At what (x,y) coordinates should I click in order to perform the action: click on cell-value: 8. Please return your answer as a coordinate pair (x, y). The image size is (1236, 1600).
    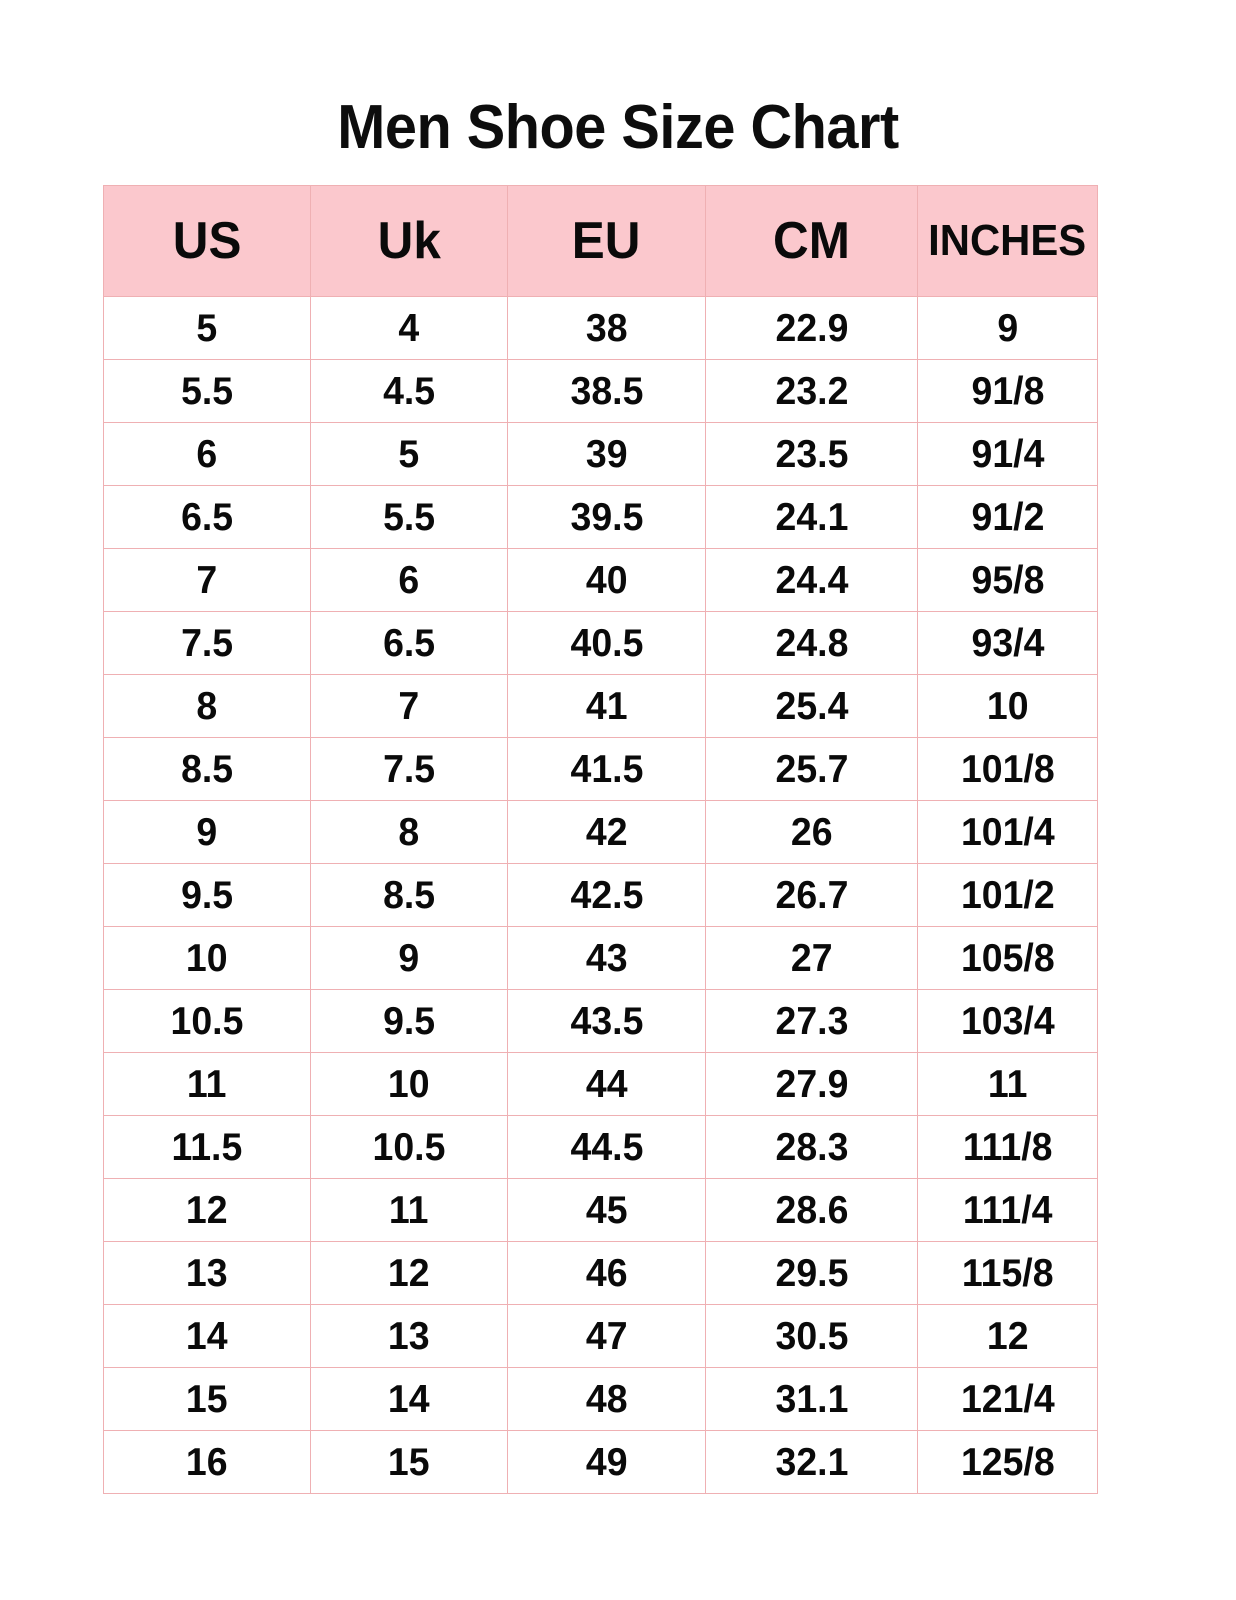
    Looking at the image, I should click on (207, 706).